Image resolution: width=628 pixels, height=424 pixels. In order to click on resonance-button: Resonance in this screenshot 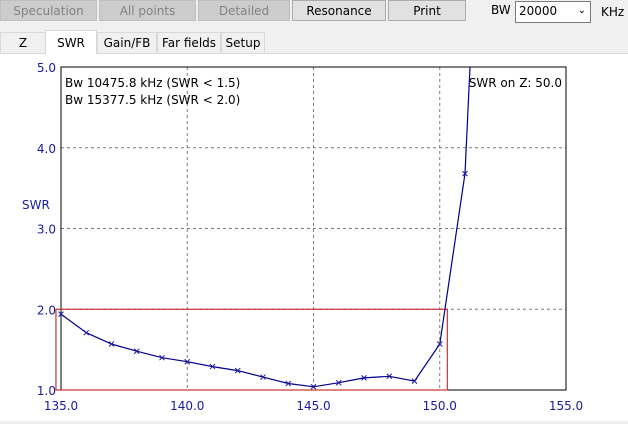, I will do `click(339, 10)`.